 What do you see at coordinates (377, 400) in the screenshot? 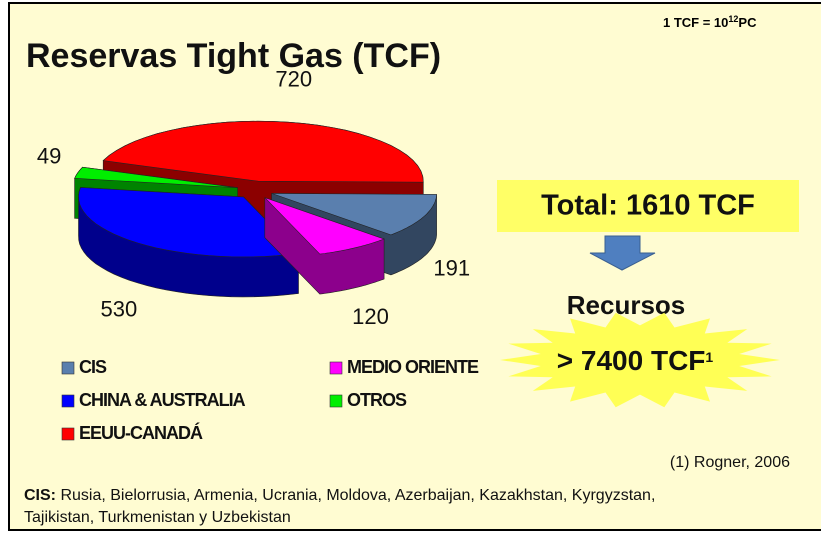
I see `legend-label: OTROS` at bounding box center [377, 400].